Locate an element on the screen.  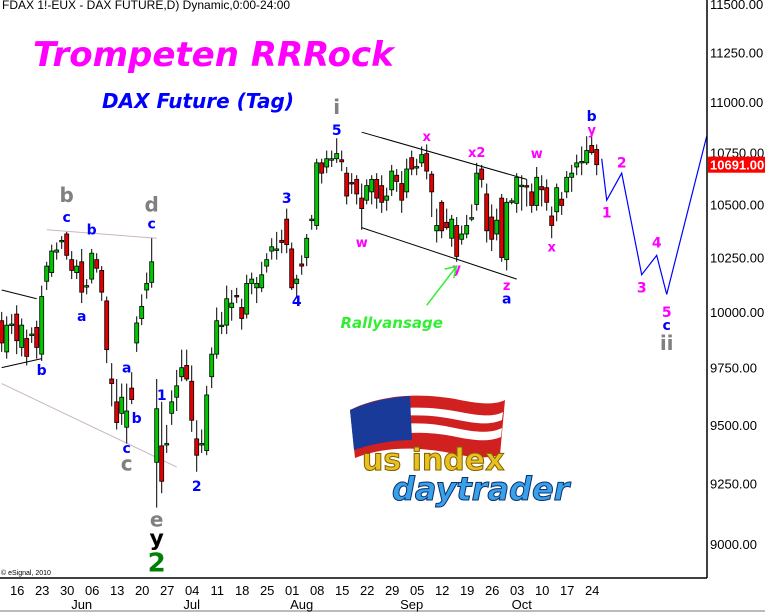
wave-label: e is located at coordinates (157, 520).